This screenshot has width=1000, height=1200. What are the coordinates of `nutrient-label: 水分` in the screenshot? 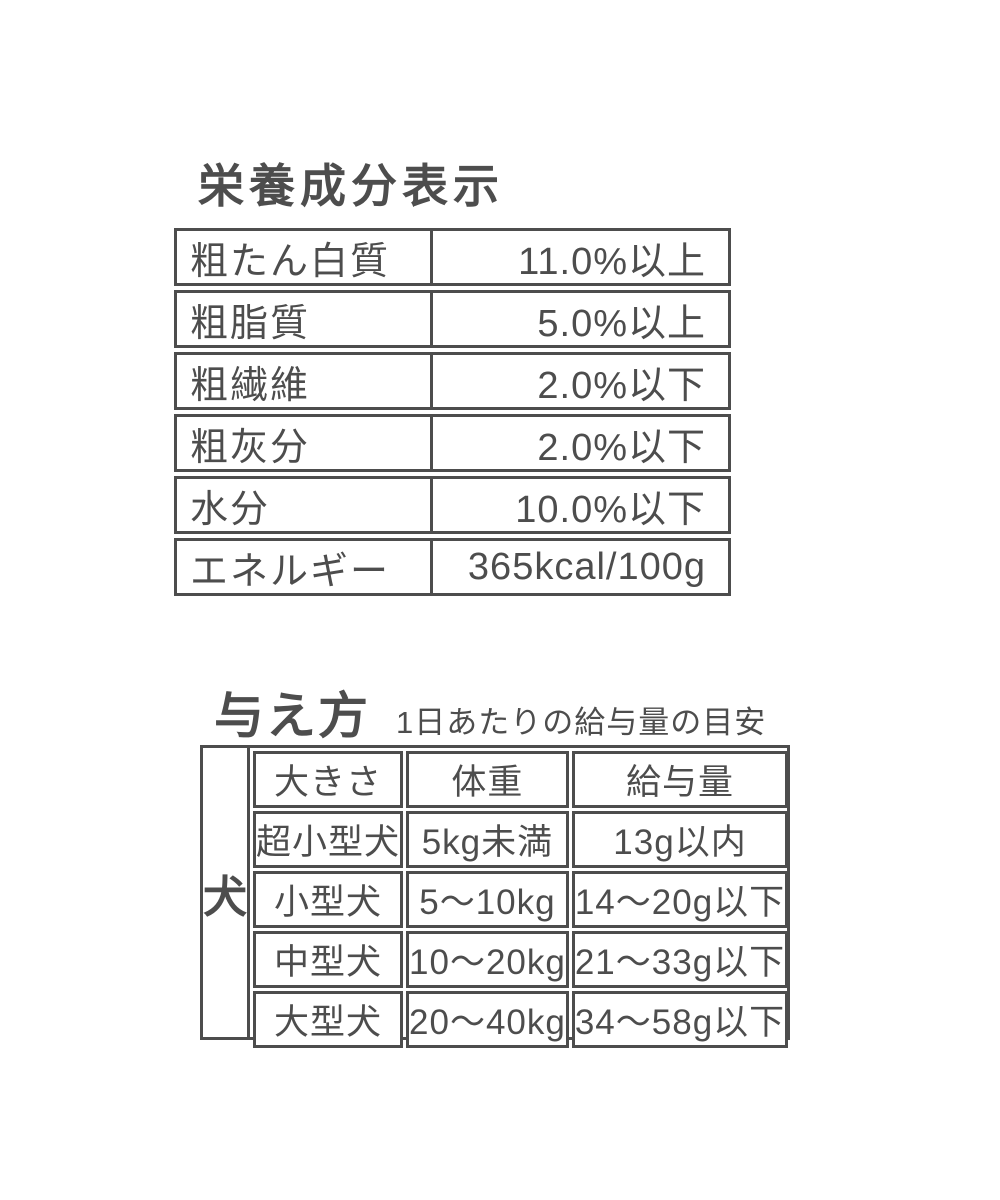 It's located at (305, 505).